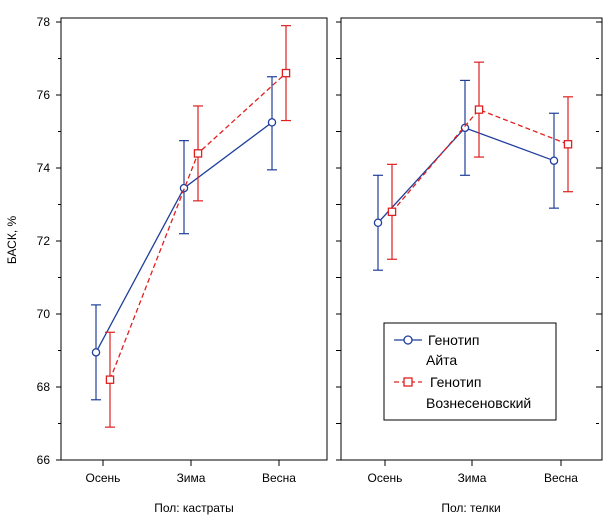 The image size is (603, 516). Describe the element at coordinates (478, 403) in the screenshot. I see `legend-label-voznesenovsky-2: Вознесеновский` at that location.